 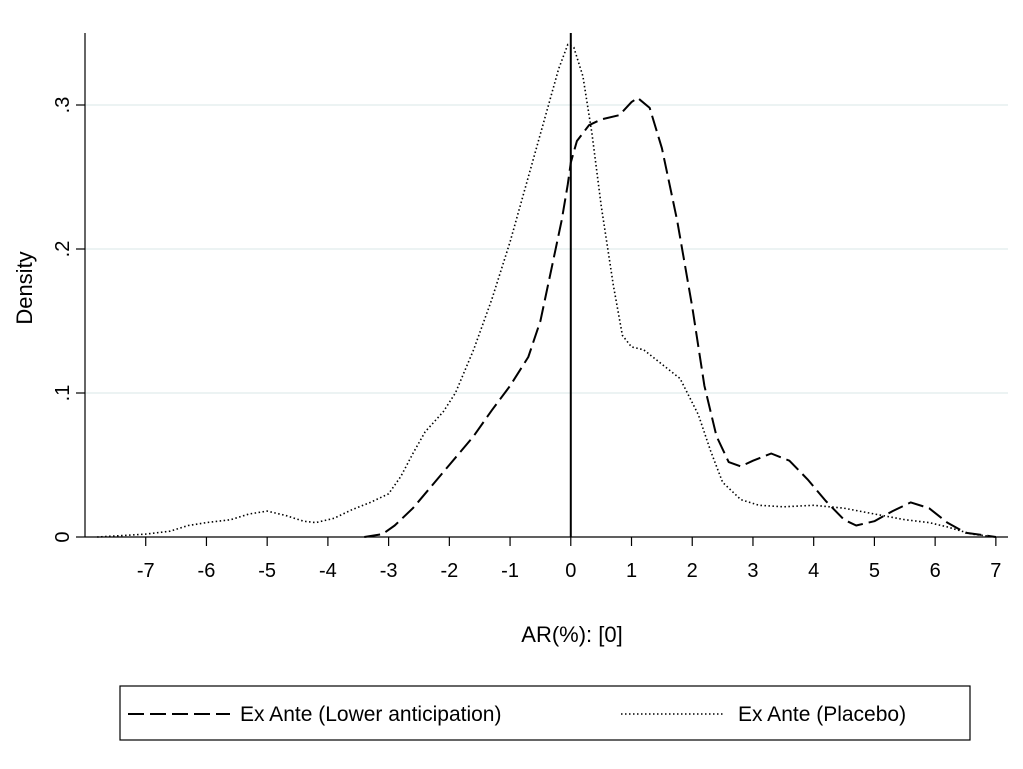 What do you see at coordinates (63, 393) in the screenshot?
I see `y-tick-label: .1` at bounding box center [63, 393].